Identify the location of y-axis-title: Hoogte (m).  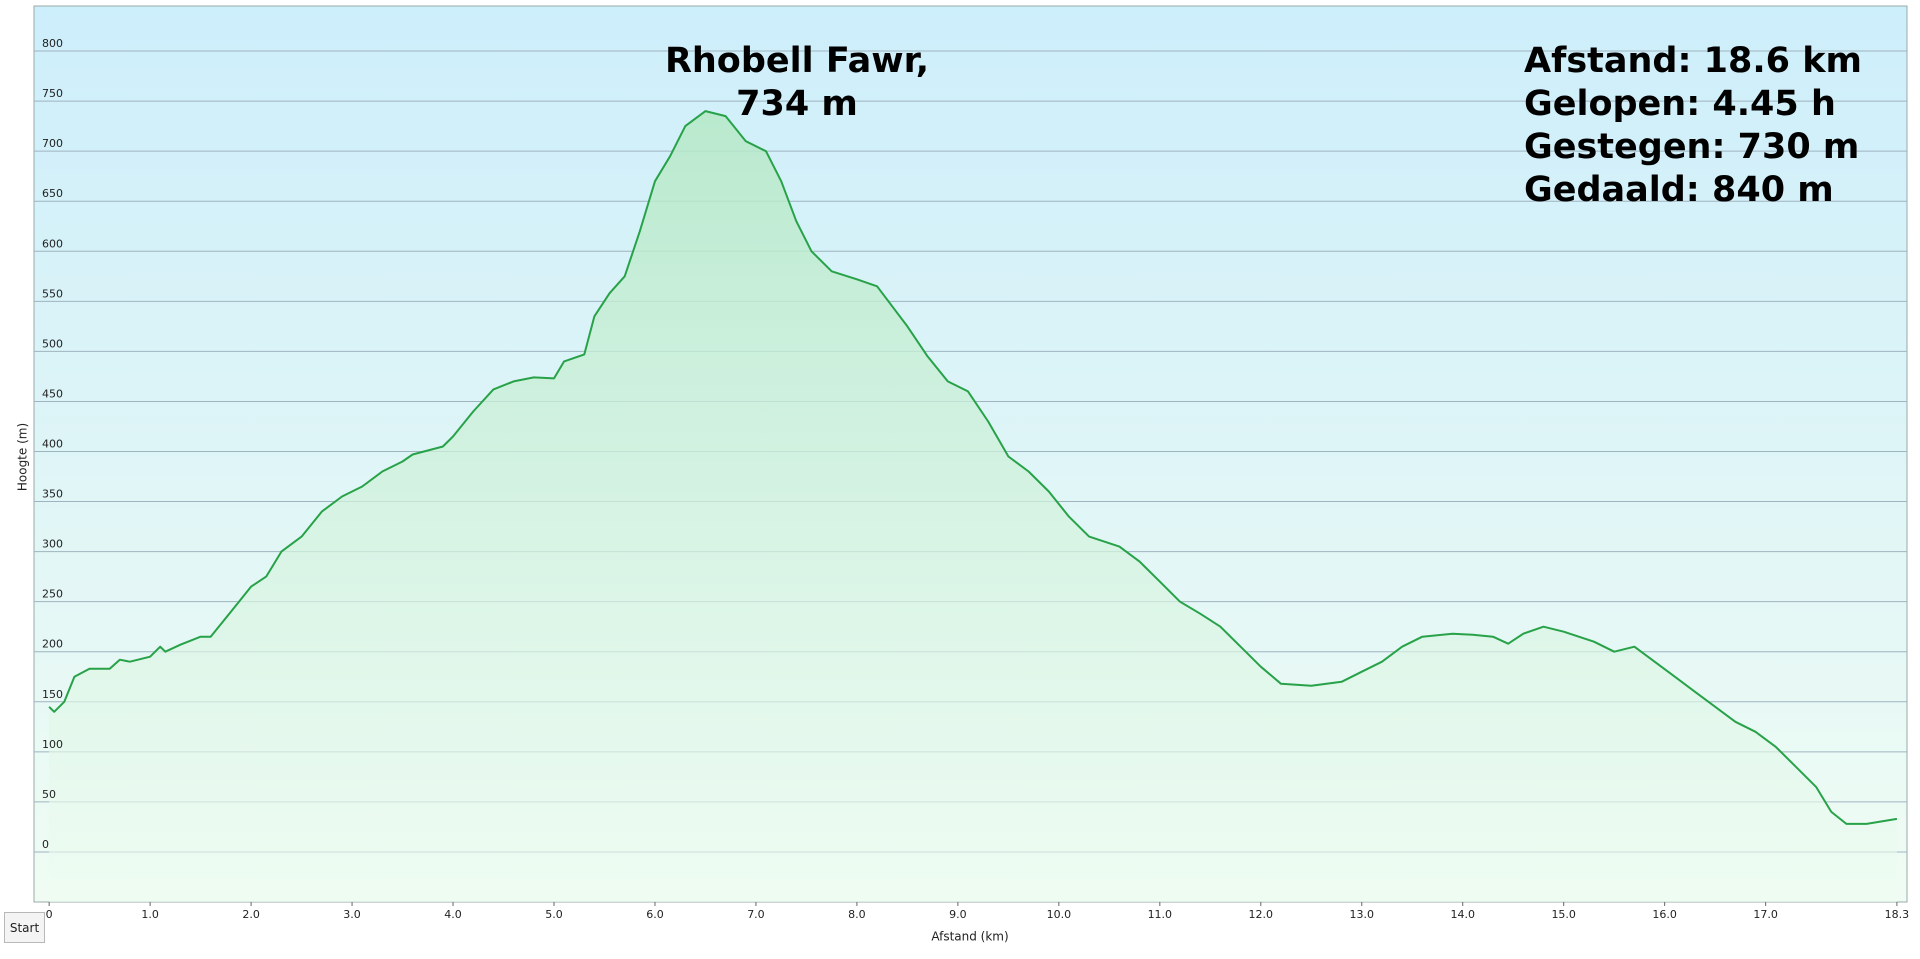
(23, 457).